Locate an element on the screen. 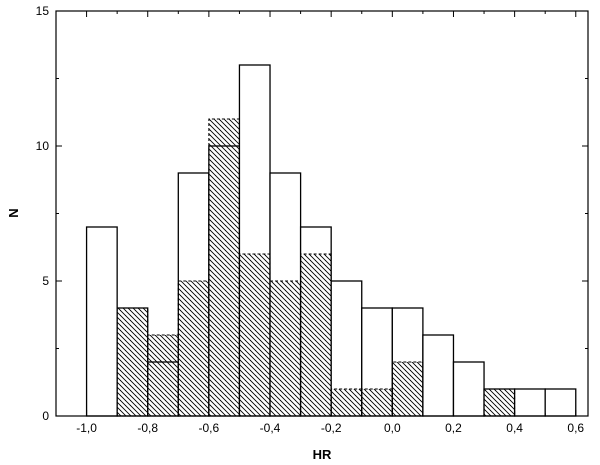  x-tick-label: 0,4 is located at coordinates (514, 428).